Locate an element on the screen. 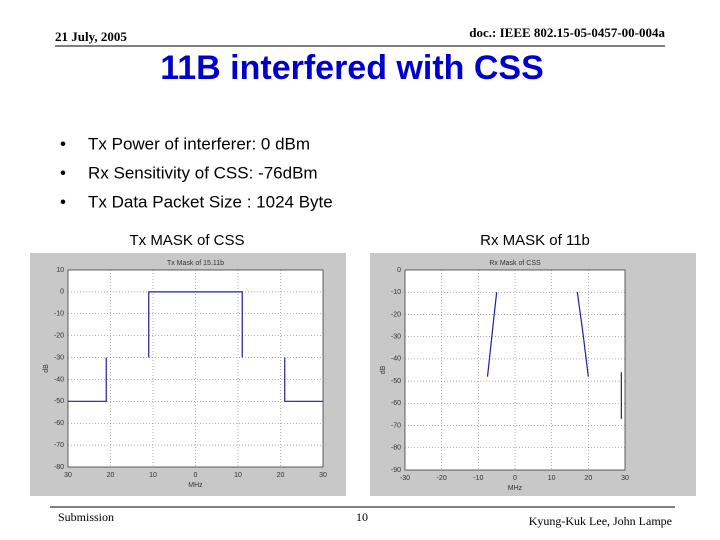 Image resolution: width=720 pixels, height=540 pixels. bullet: Tx Data Packet Size : 1024 Byte is located at coordinates (210, 201).